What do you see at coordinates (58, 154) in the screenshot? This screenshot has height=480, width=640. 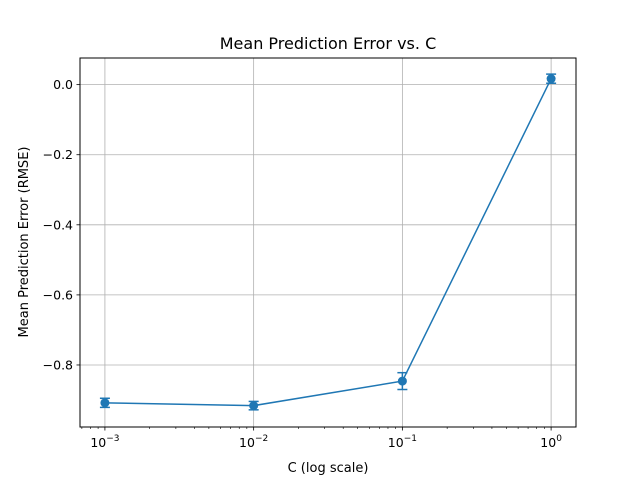 I see `y-tick-label: −0.2` at bounding box center [58, 154].